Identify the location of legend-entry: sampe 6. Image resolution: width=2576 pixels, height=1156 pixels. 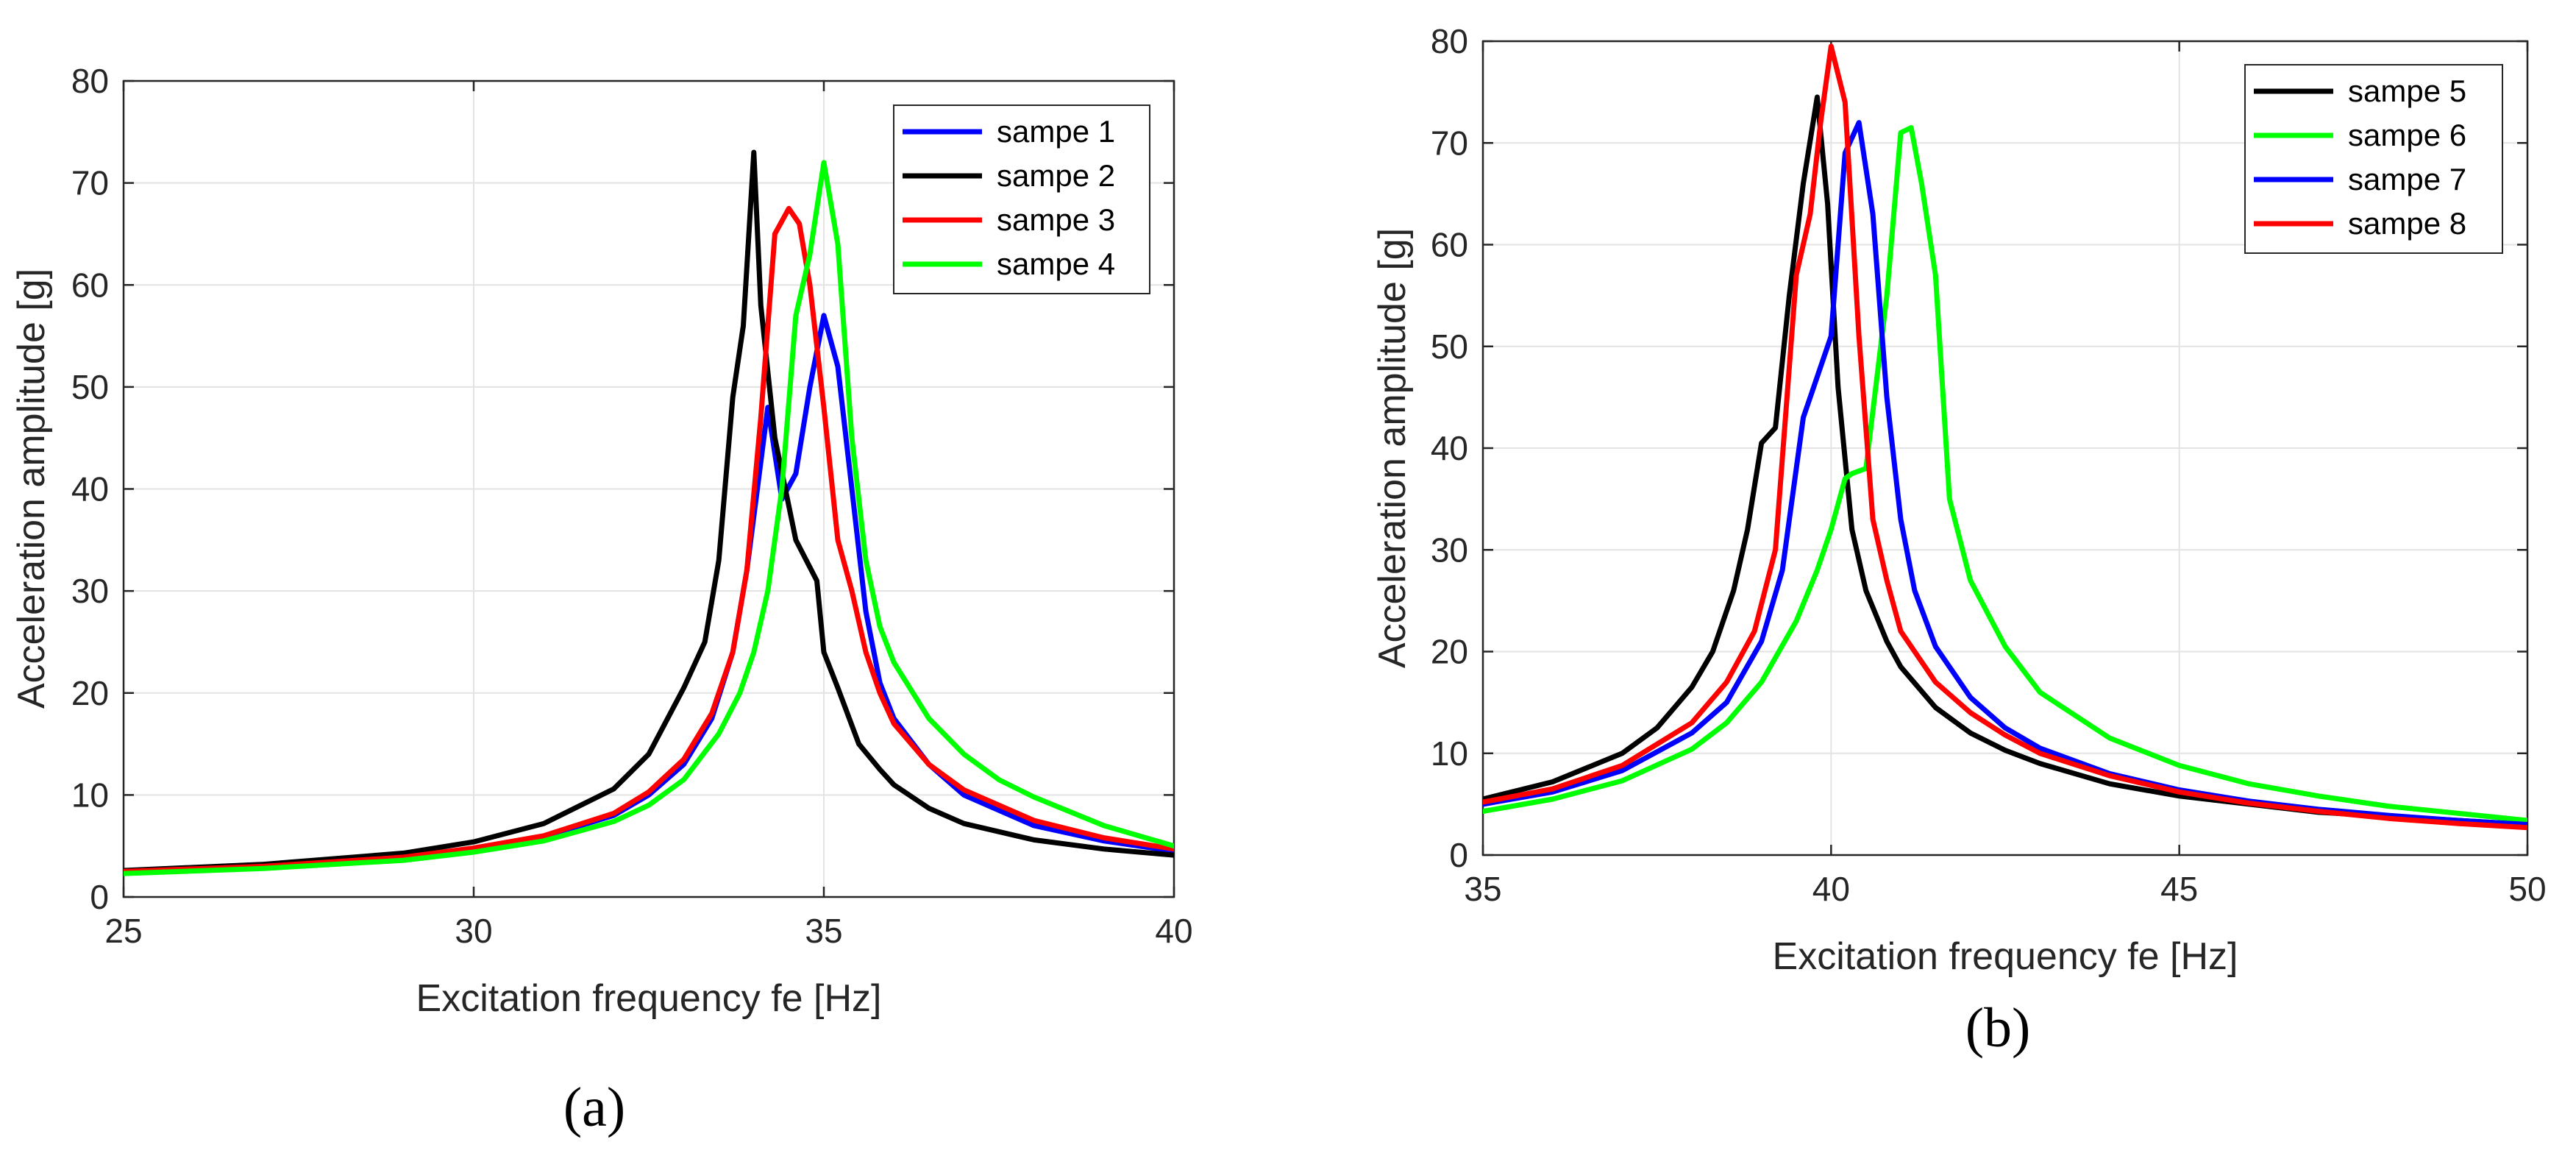
(2407, 135).